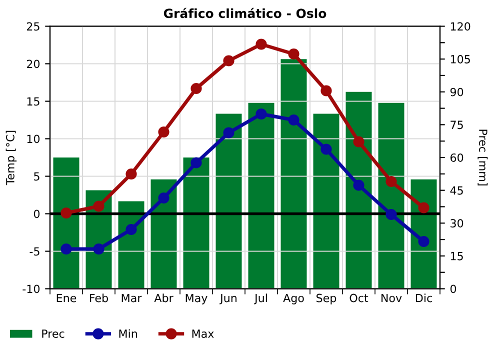  Describe the element at coordinates (460, 59) in the screenshot. I see `y2-tick-label: 105` at that location.